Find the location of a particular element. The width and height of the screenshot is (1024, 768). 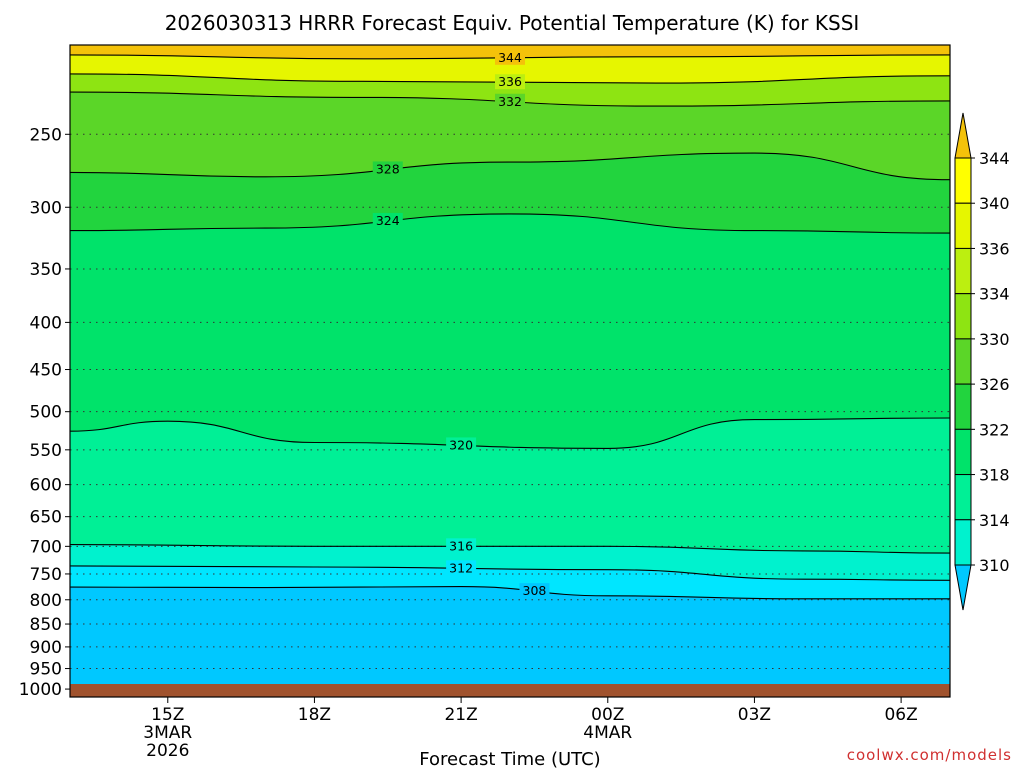

contour-label-344: 344 is located at coordinates (510, 57).